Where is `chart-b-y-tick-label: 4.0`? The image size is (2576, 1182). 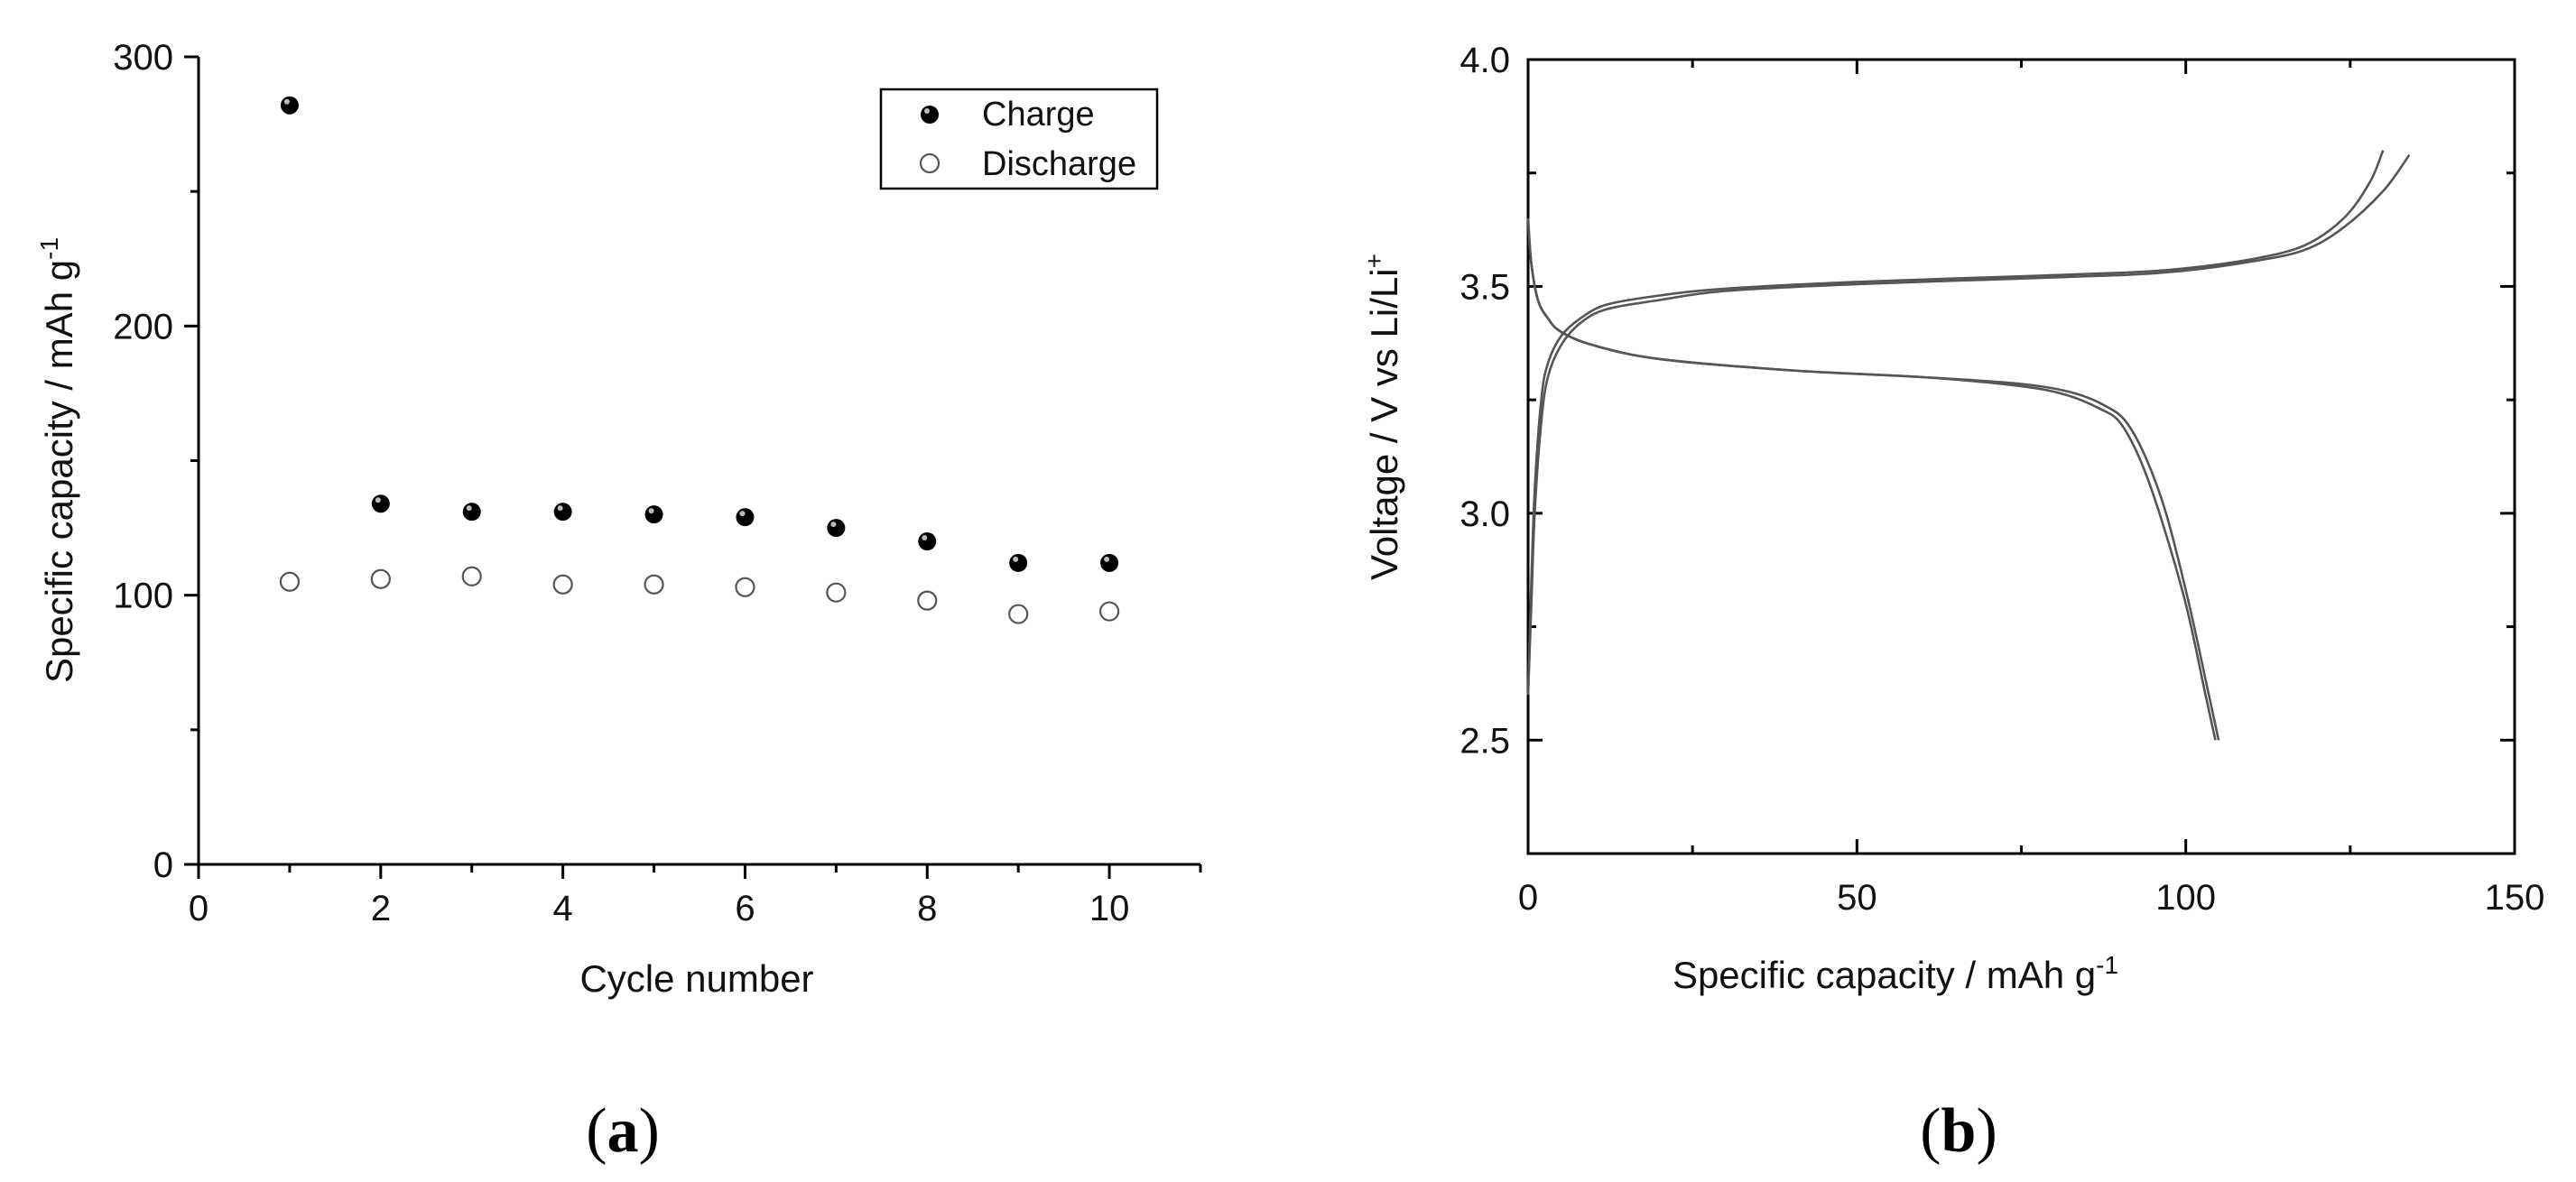
chart-b-y-tick-label: 4.0 is located at coordinates (1484, 60).